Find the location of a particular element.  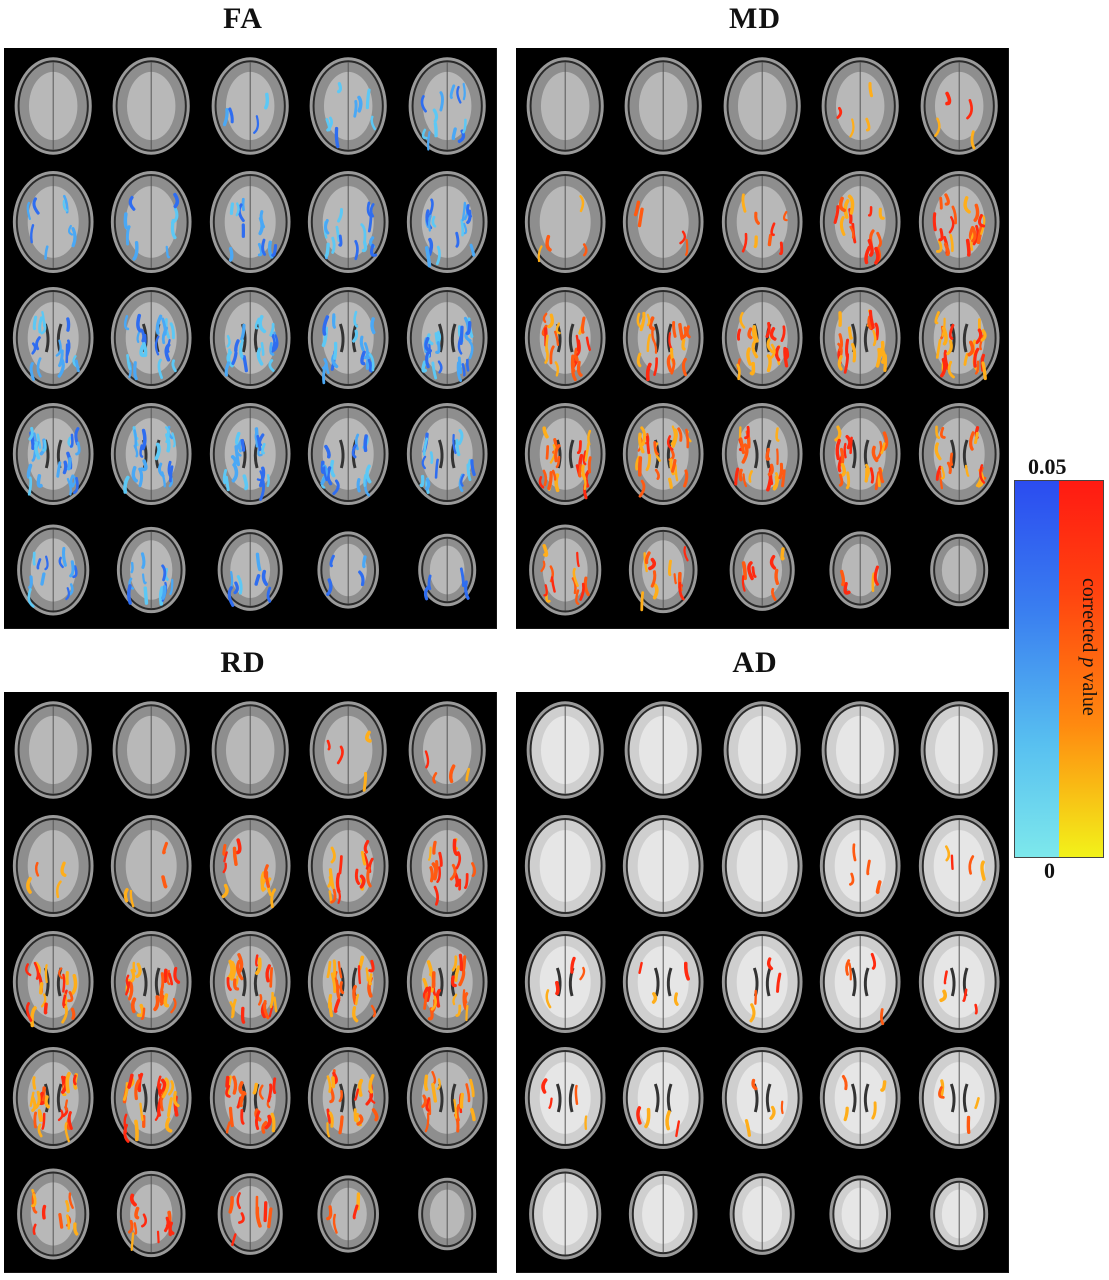

panel-title-md: MD is located at coordinates (755, 18).